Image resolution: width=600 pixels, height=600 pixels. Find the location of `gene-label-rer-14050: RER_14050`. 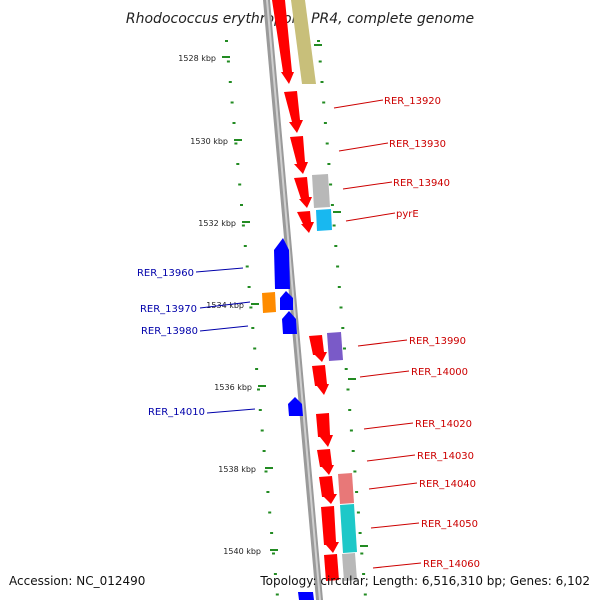

gene-label-rer-14050: RER_14050 is located at coordinates (449, 524).